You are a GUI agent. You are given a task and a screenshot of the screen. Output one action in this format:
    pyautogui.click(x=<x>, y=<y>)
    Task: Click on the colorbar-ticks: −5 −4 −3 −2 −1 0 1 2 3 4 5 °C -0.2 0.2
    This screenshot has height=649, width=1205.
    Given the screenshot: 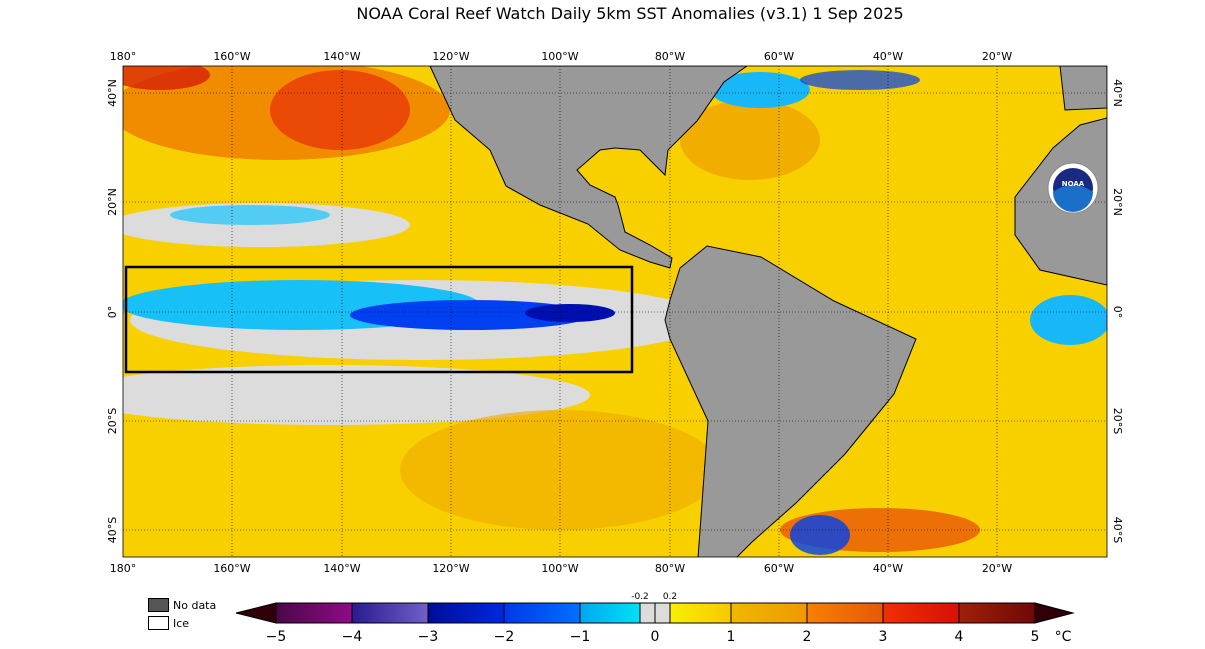 What is the action you would take?
    pyautogui.click(x=669, y=618)
    